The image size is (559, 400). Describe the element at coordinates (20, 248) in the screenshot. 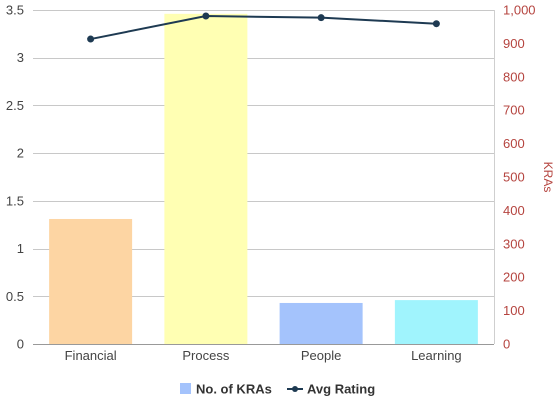

I see `left-tick-label: 1` at that location.